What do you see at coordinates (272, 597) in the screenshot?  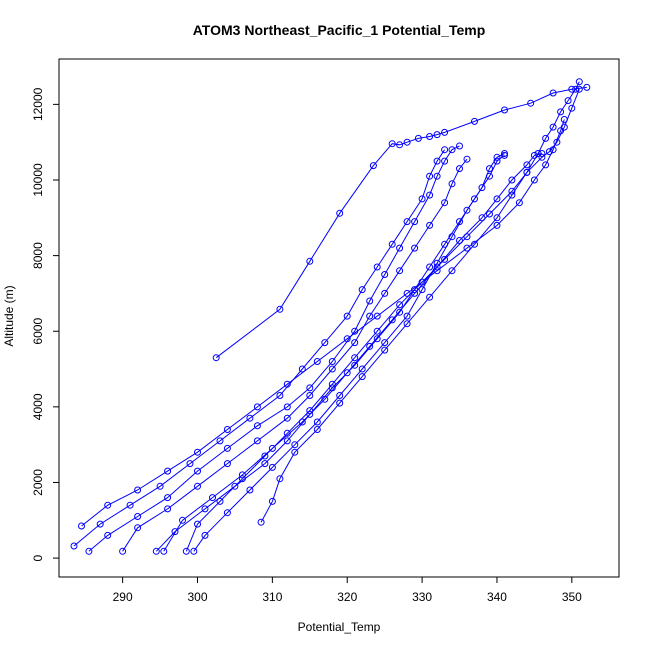 I see `x-tick-label: 310` at bounding box center [272, 597].